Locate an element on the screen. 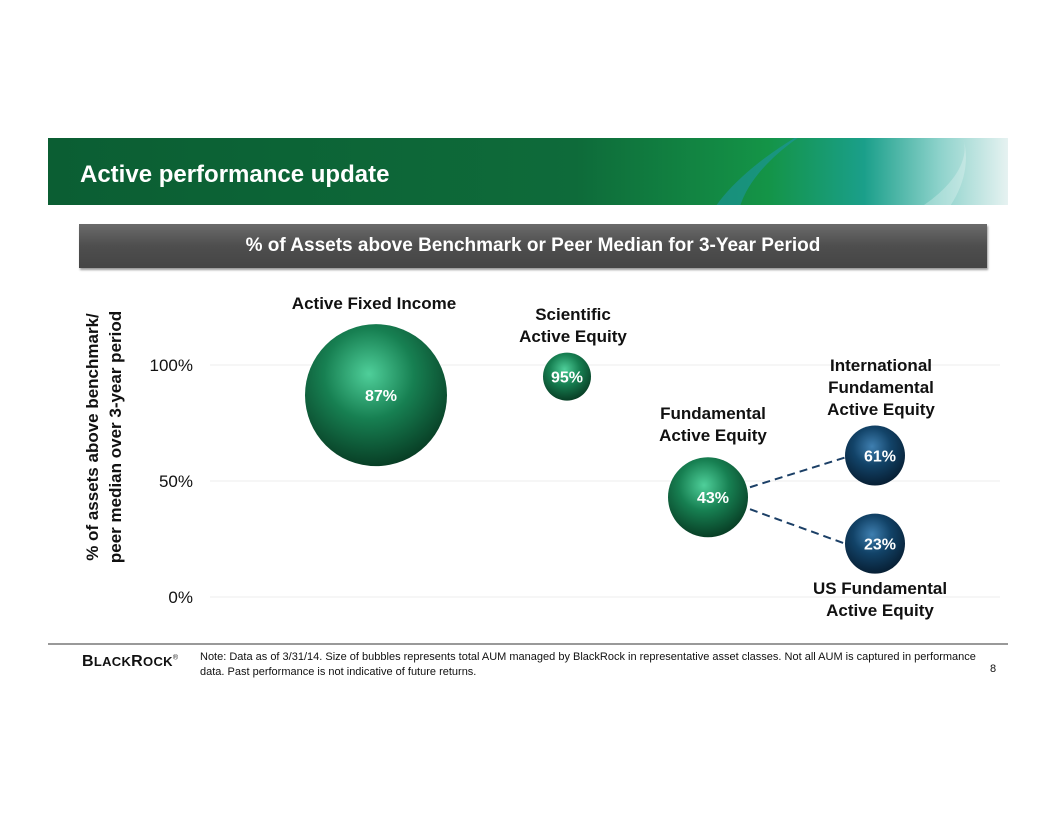 The height and width of the screenshot is (816, 1056). bubble-name-label: International is located at coordinates (881, 365).